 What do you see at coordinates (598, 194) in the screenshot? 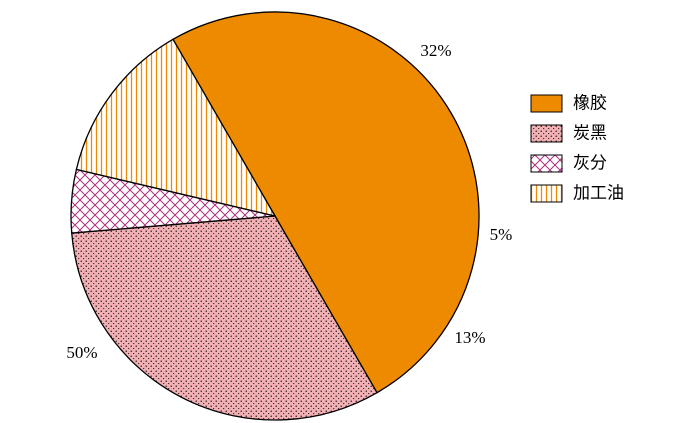
I see `legend-label: 加工油` at bounding box center [598, 194].